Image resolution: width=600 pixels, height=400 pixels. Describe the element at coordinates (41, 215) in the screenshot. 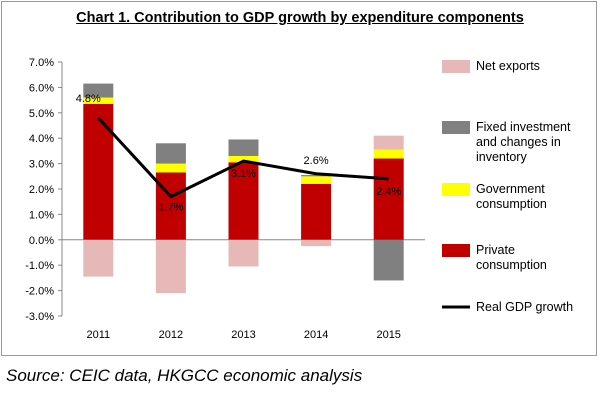

I see `y-tick-label: 1.0%` at that location.